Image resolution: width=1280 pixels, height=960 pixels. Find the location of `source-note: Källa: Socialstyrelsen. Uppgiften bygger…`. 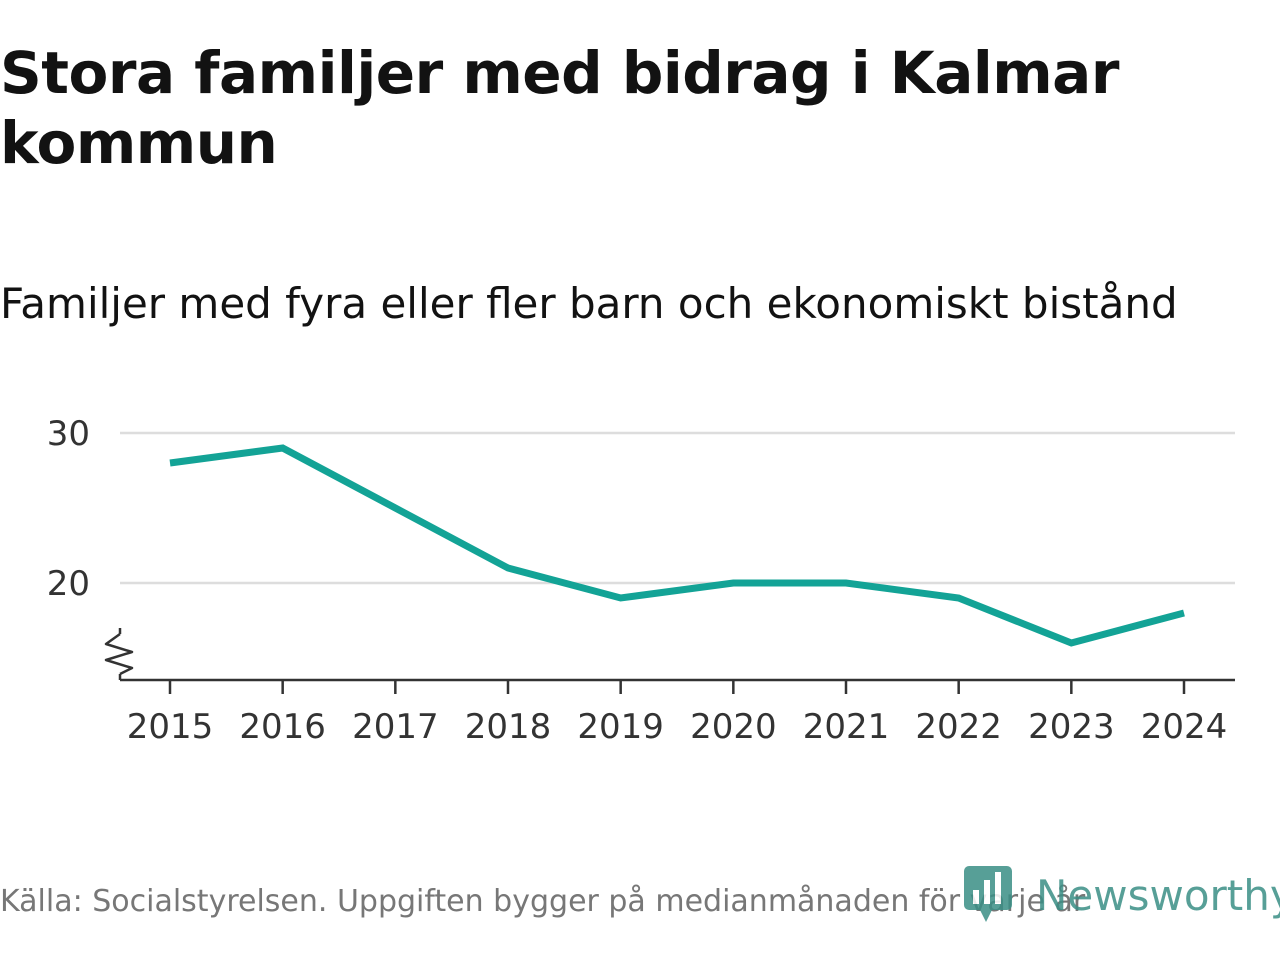

source-note: Källa: Socialstyrelsen. Uppgiften bygger… is located at coordinates (543, 901).